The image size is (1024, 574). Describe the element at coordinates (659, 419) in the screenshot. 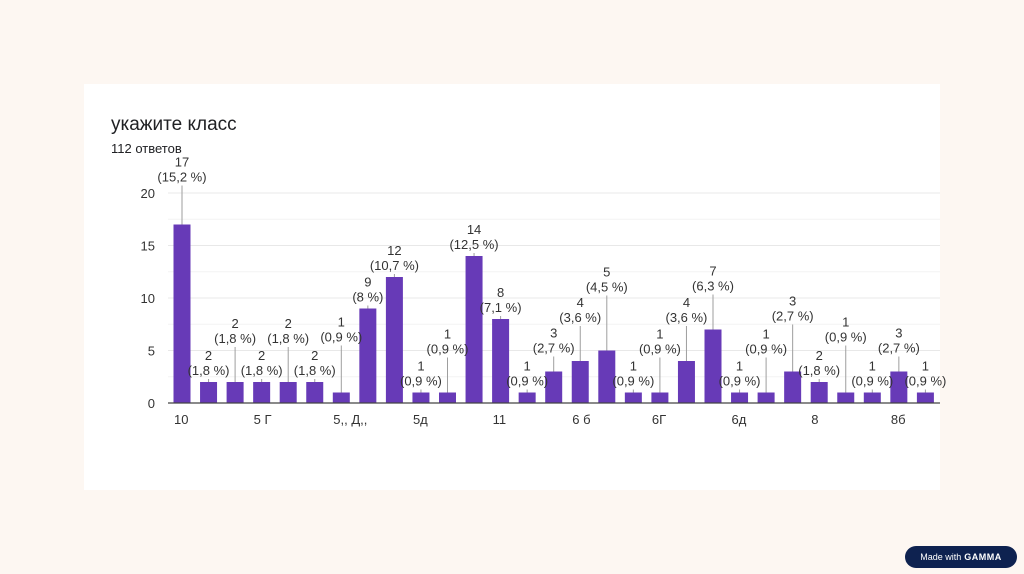

I see `x-tick-label: 6Г` at that location.